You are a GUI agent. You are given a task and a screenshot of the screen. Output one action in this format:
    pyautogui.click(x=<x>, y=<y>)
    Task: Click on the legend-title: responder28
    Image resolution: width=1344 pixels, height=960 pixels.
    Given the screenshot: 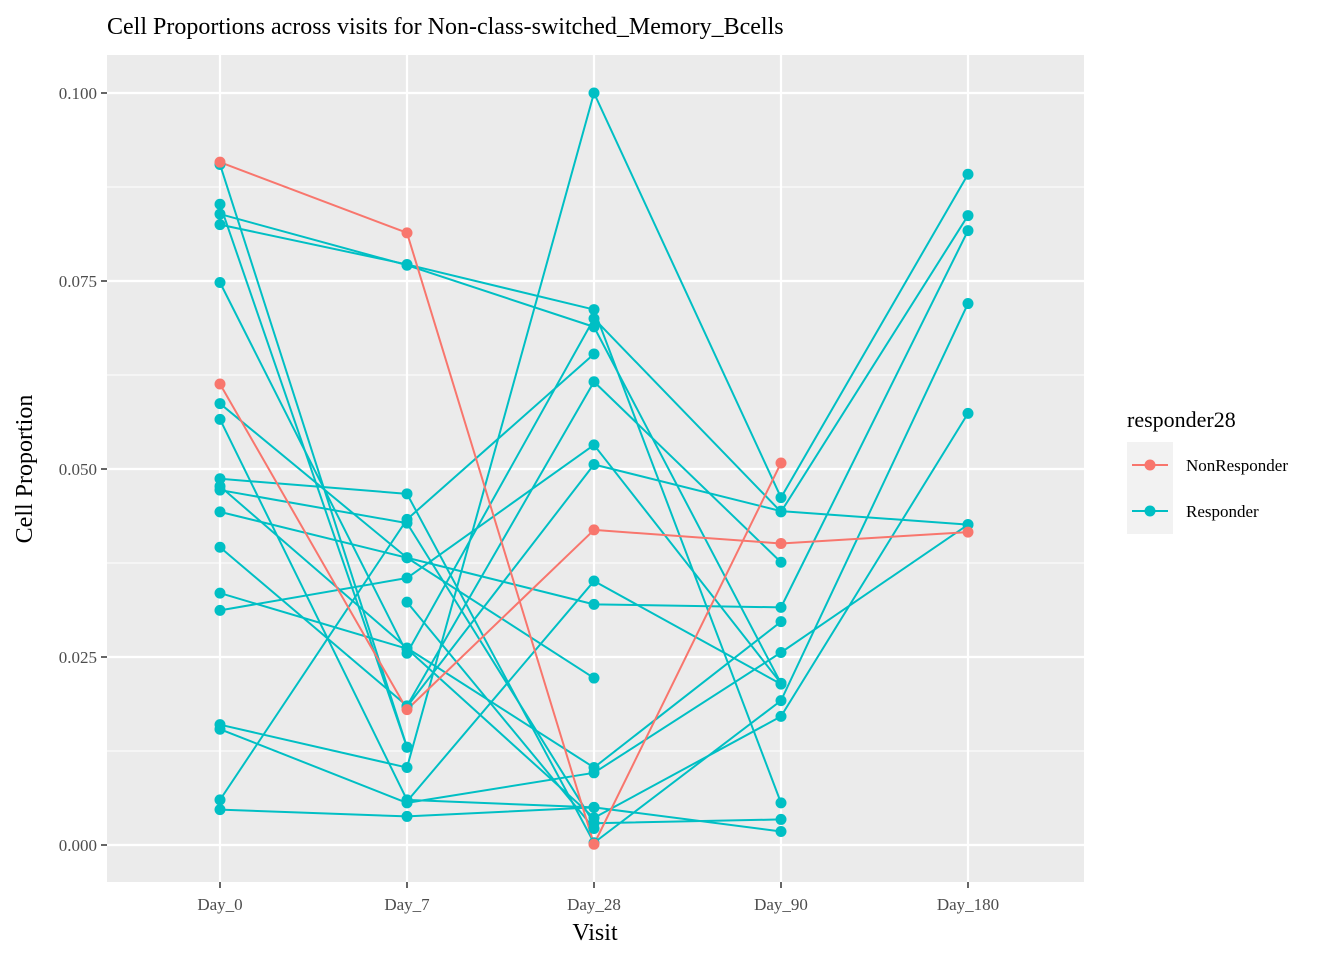 What is the action you would take?
    pyautogui.click(x=1181, y=419)
    